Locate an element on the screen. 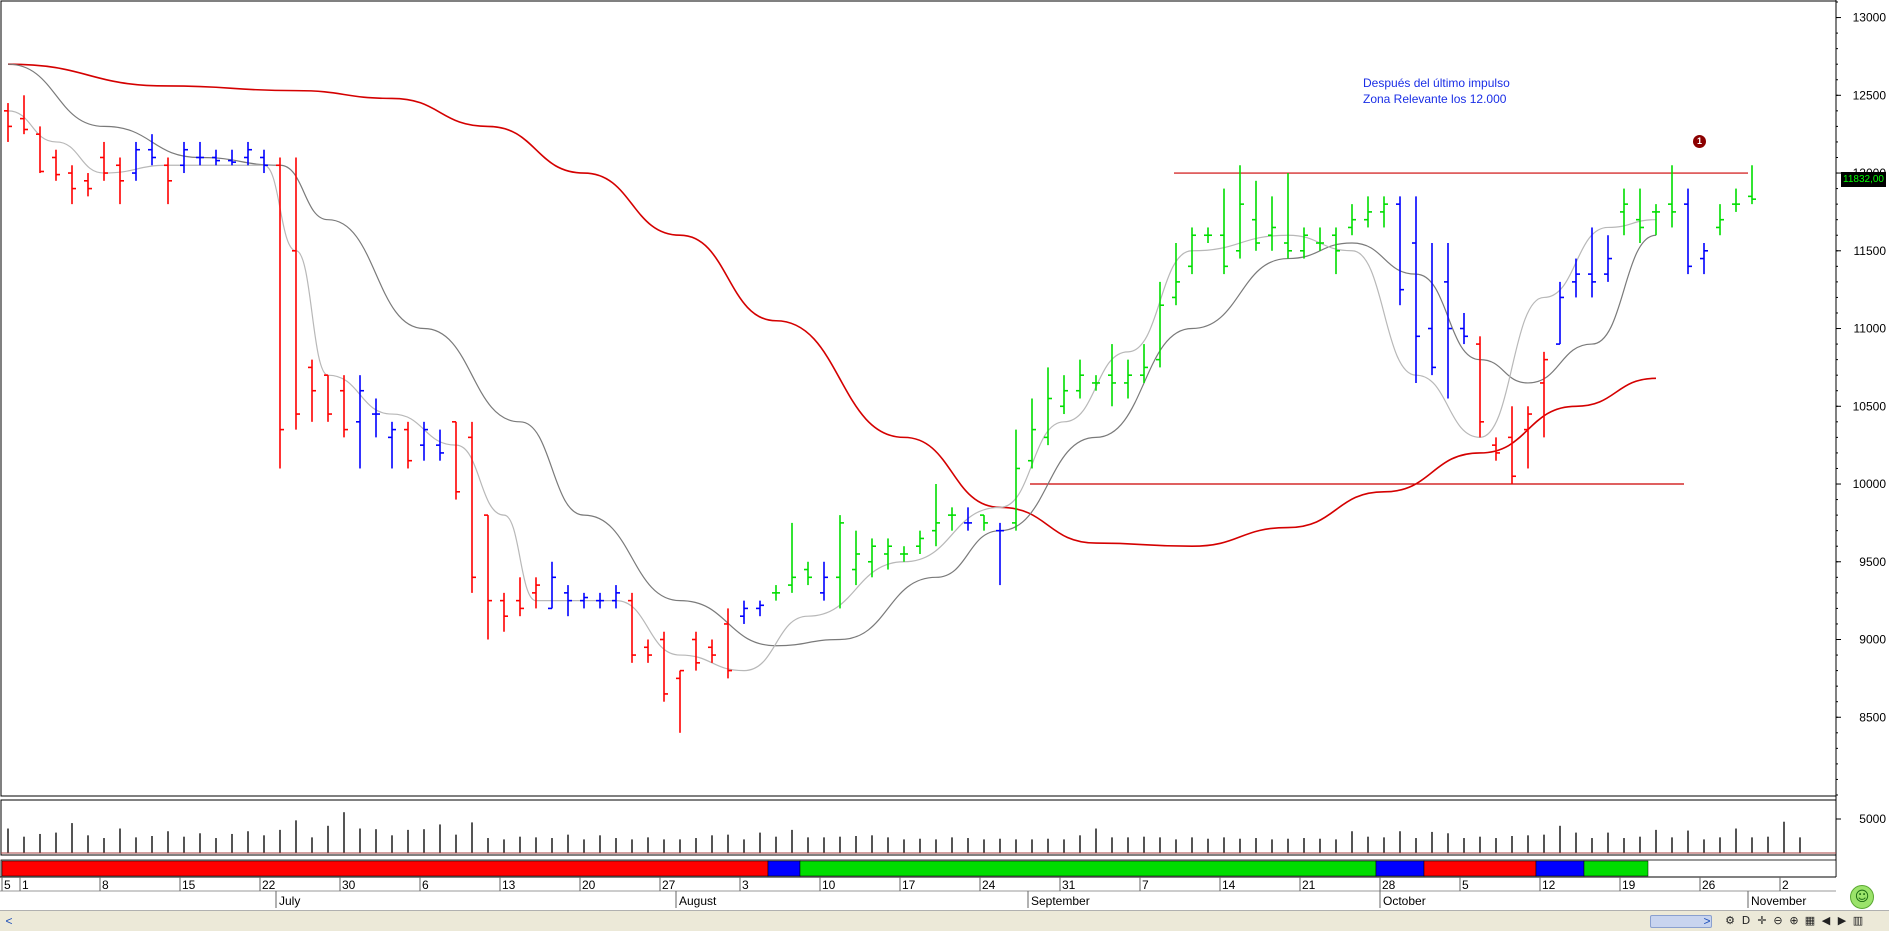 The width and height of the screenshot is (1889, 931). zoom-in-icon: ⊕ is located at coordinates (1794, 920).